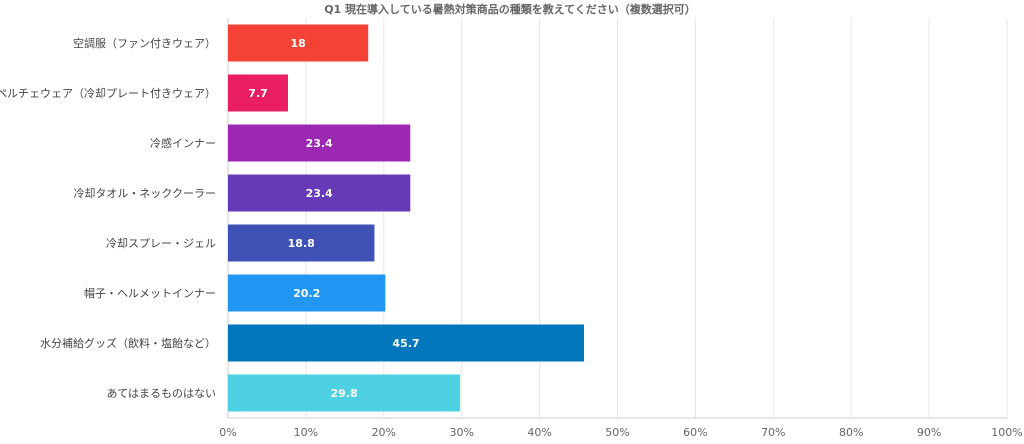 This screenshot has height=444, width=1024. I want to click on bar-value-label: 20.2, so click(306, 293).